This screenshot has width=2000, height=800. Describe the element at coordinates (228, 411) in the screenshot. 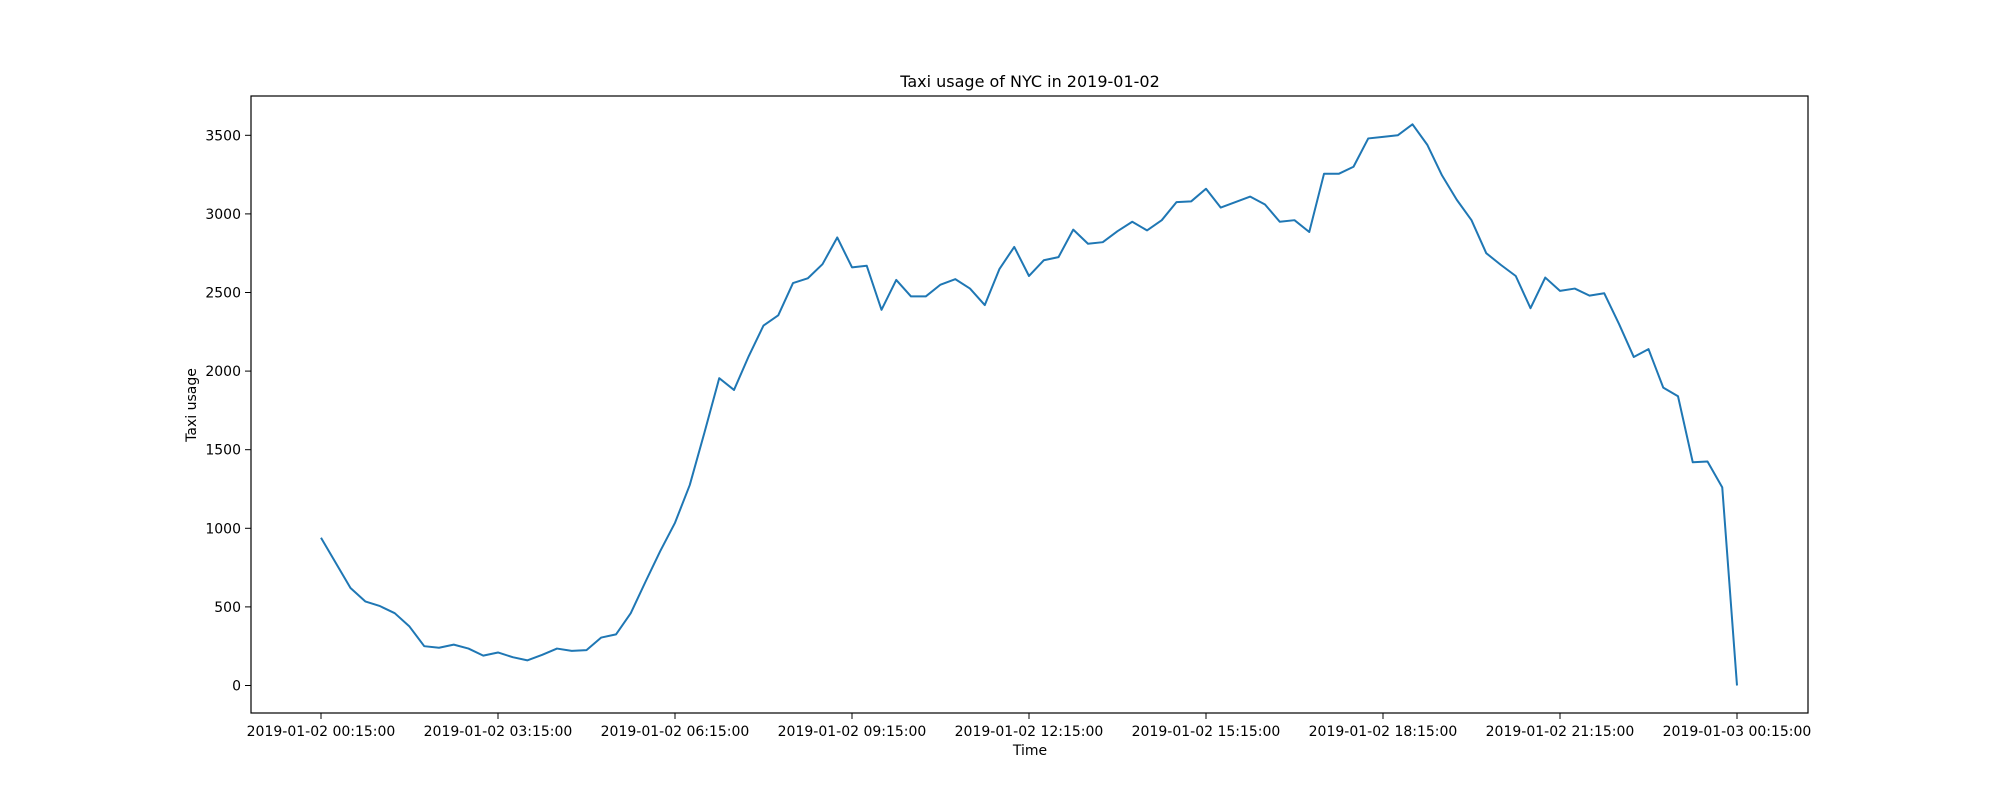

I see `y-axis-ticks: 0 500 1000 1500 2000 2500 3000 3500` at that location.